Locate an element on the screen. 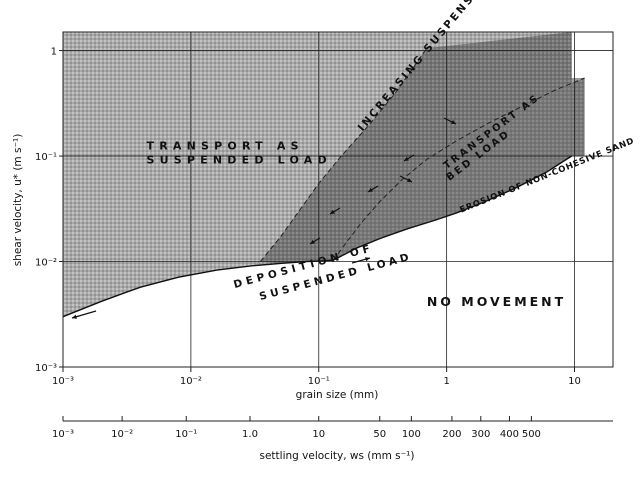 The height and width of the screenshot is (480, 640). x-tick-label: 10⁻² is located at coordinates (191, 381).